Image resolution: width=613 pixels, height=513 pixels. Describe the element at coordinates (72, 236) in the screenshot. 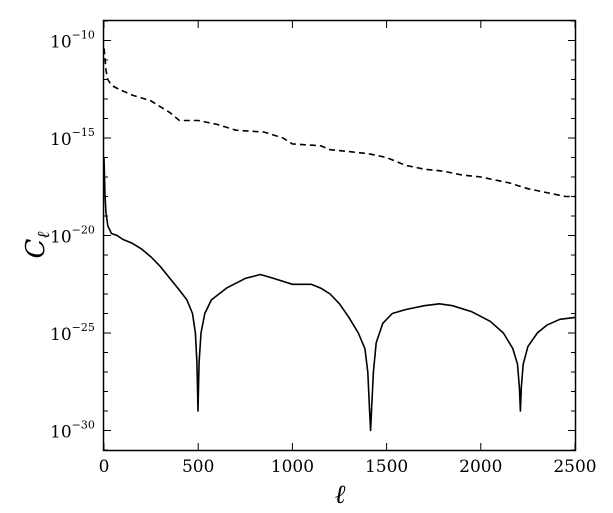

I see `y-tick-label: 10−20` at that location.